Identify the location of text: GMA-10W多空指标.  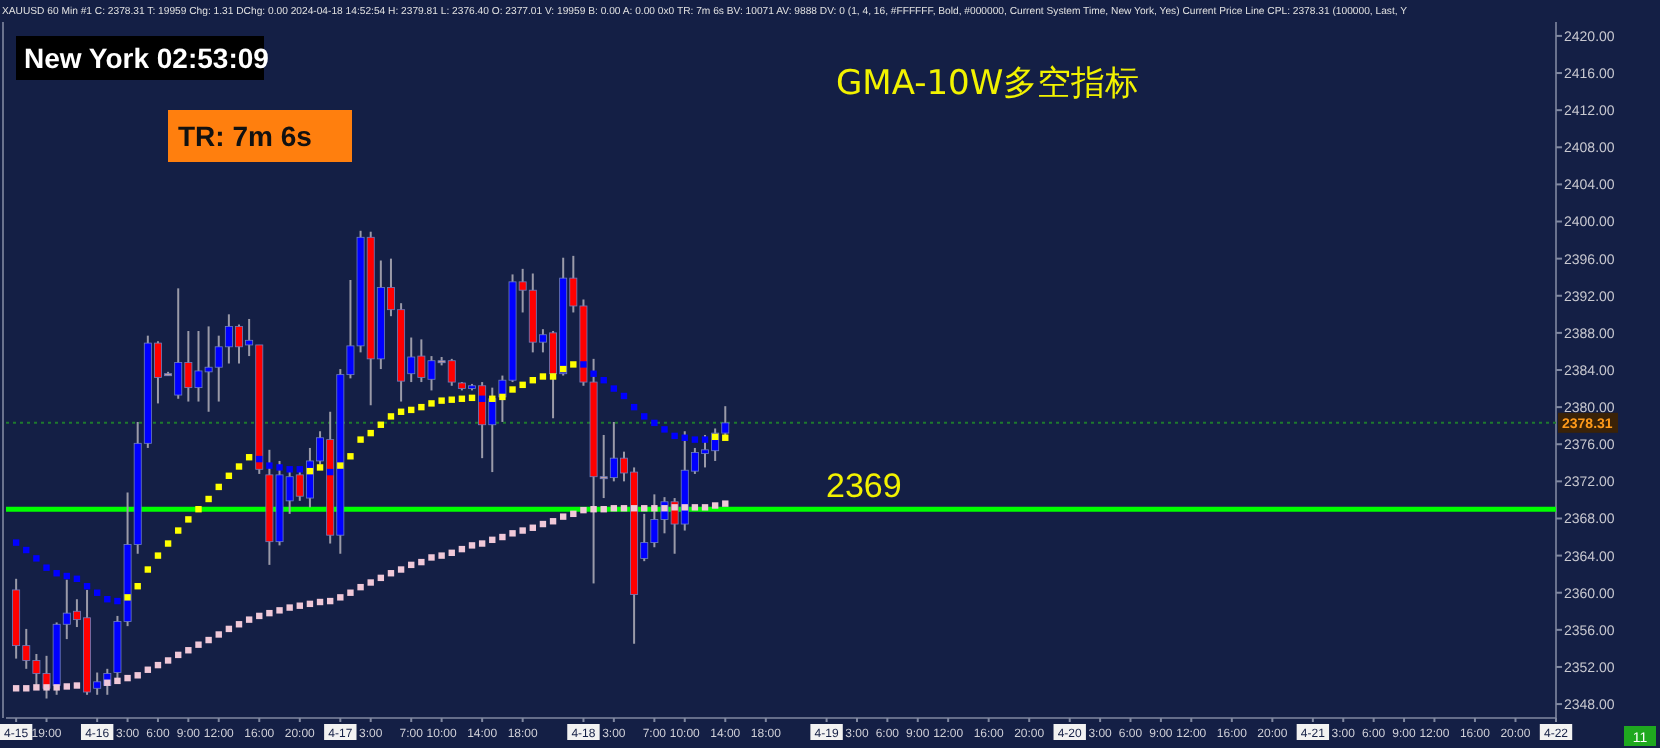
(988, 84).